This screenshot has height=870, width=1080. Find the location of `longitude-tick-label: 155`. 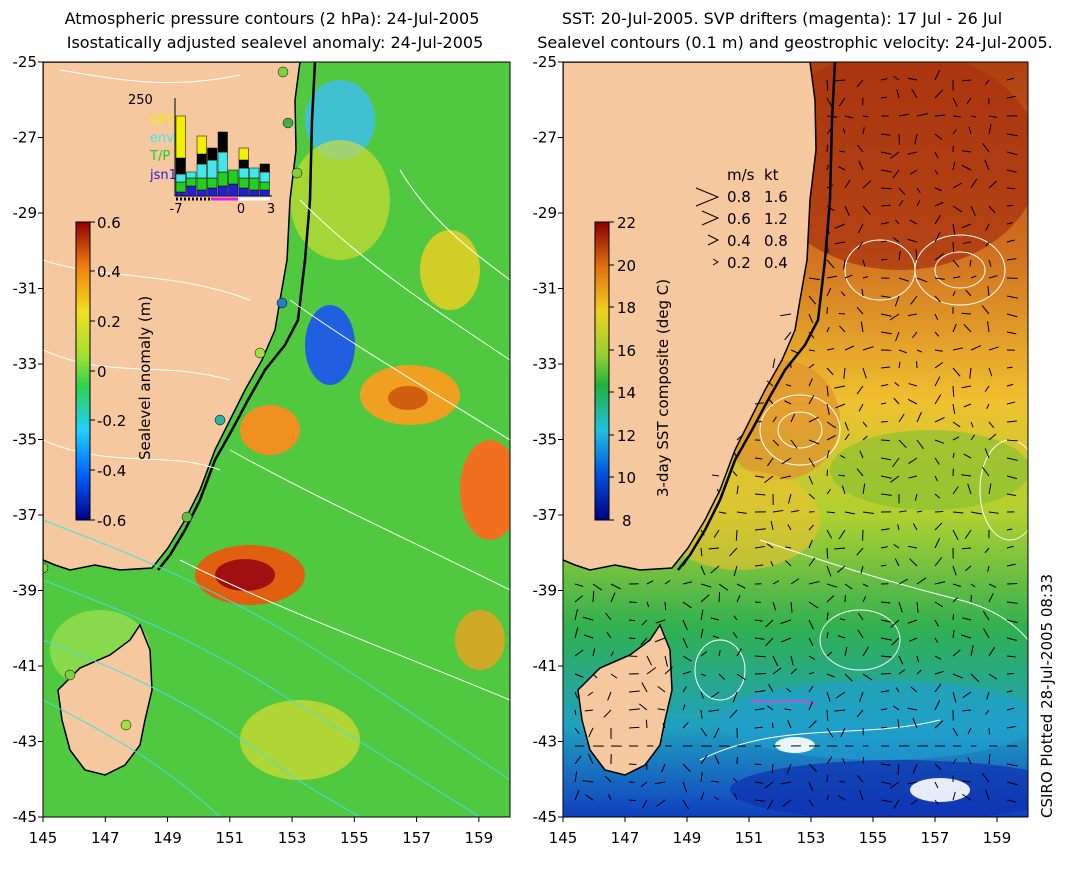

longitude-tick-label: 155 is located at coordinates (354, 838).